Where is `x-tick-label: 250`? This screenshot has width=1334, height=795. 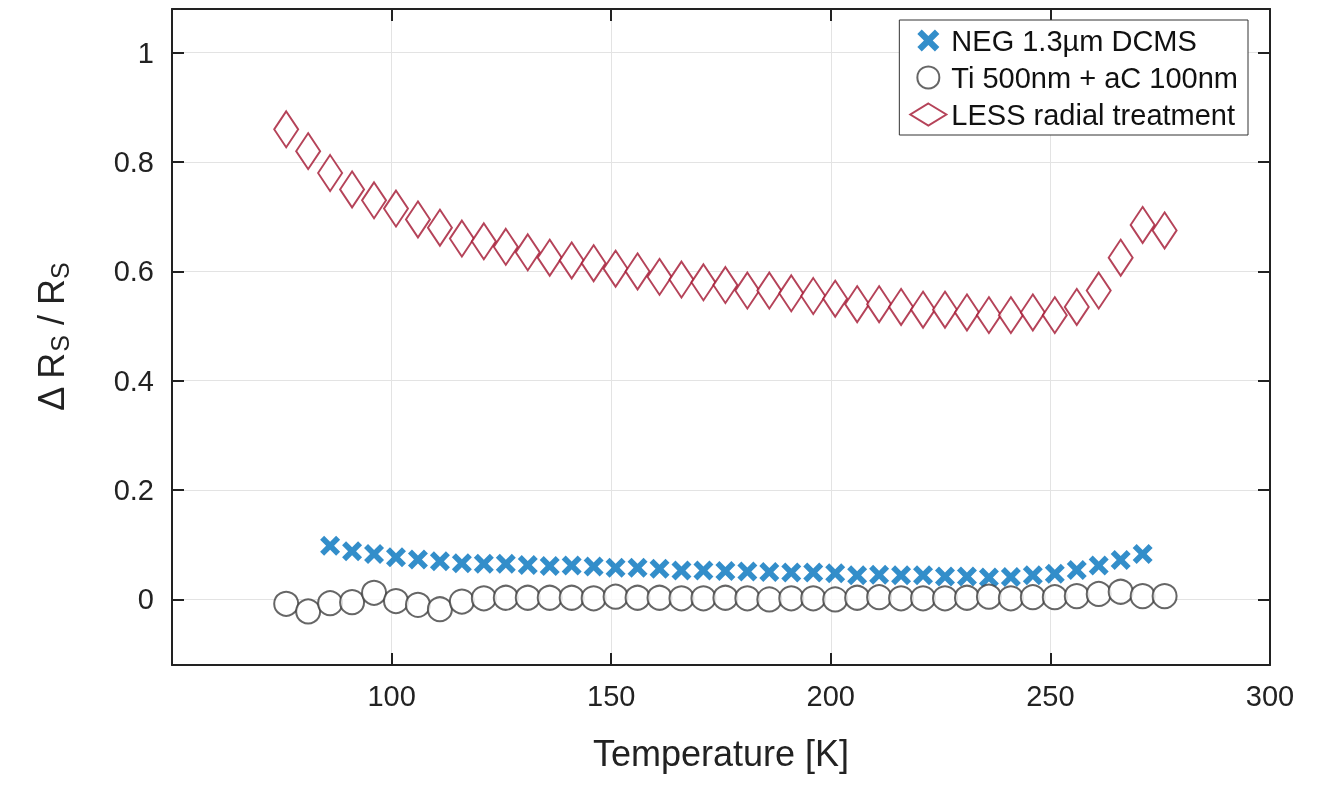 x-tick-label: 250 is located at coordinates (1050, 695).